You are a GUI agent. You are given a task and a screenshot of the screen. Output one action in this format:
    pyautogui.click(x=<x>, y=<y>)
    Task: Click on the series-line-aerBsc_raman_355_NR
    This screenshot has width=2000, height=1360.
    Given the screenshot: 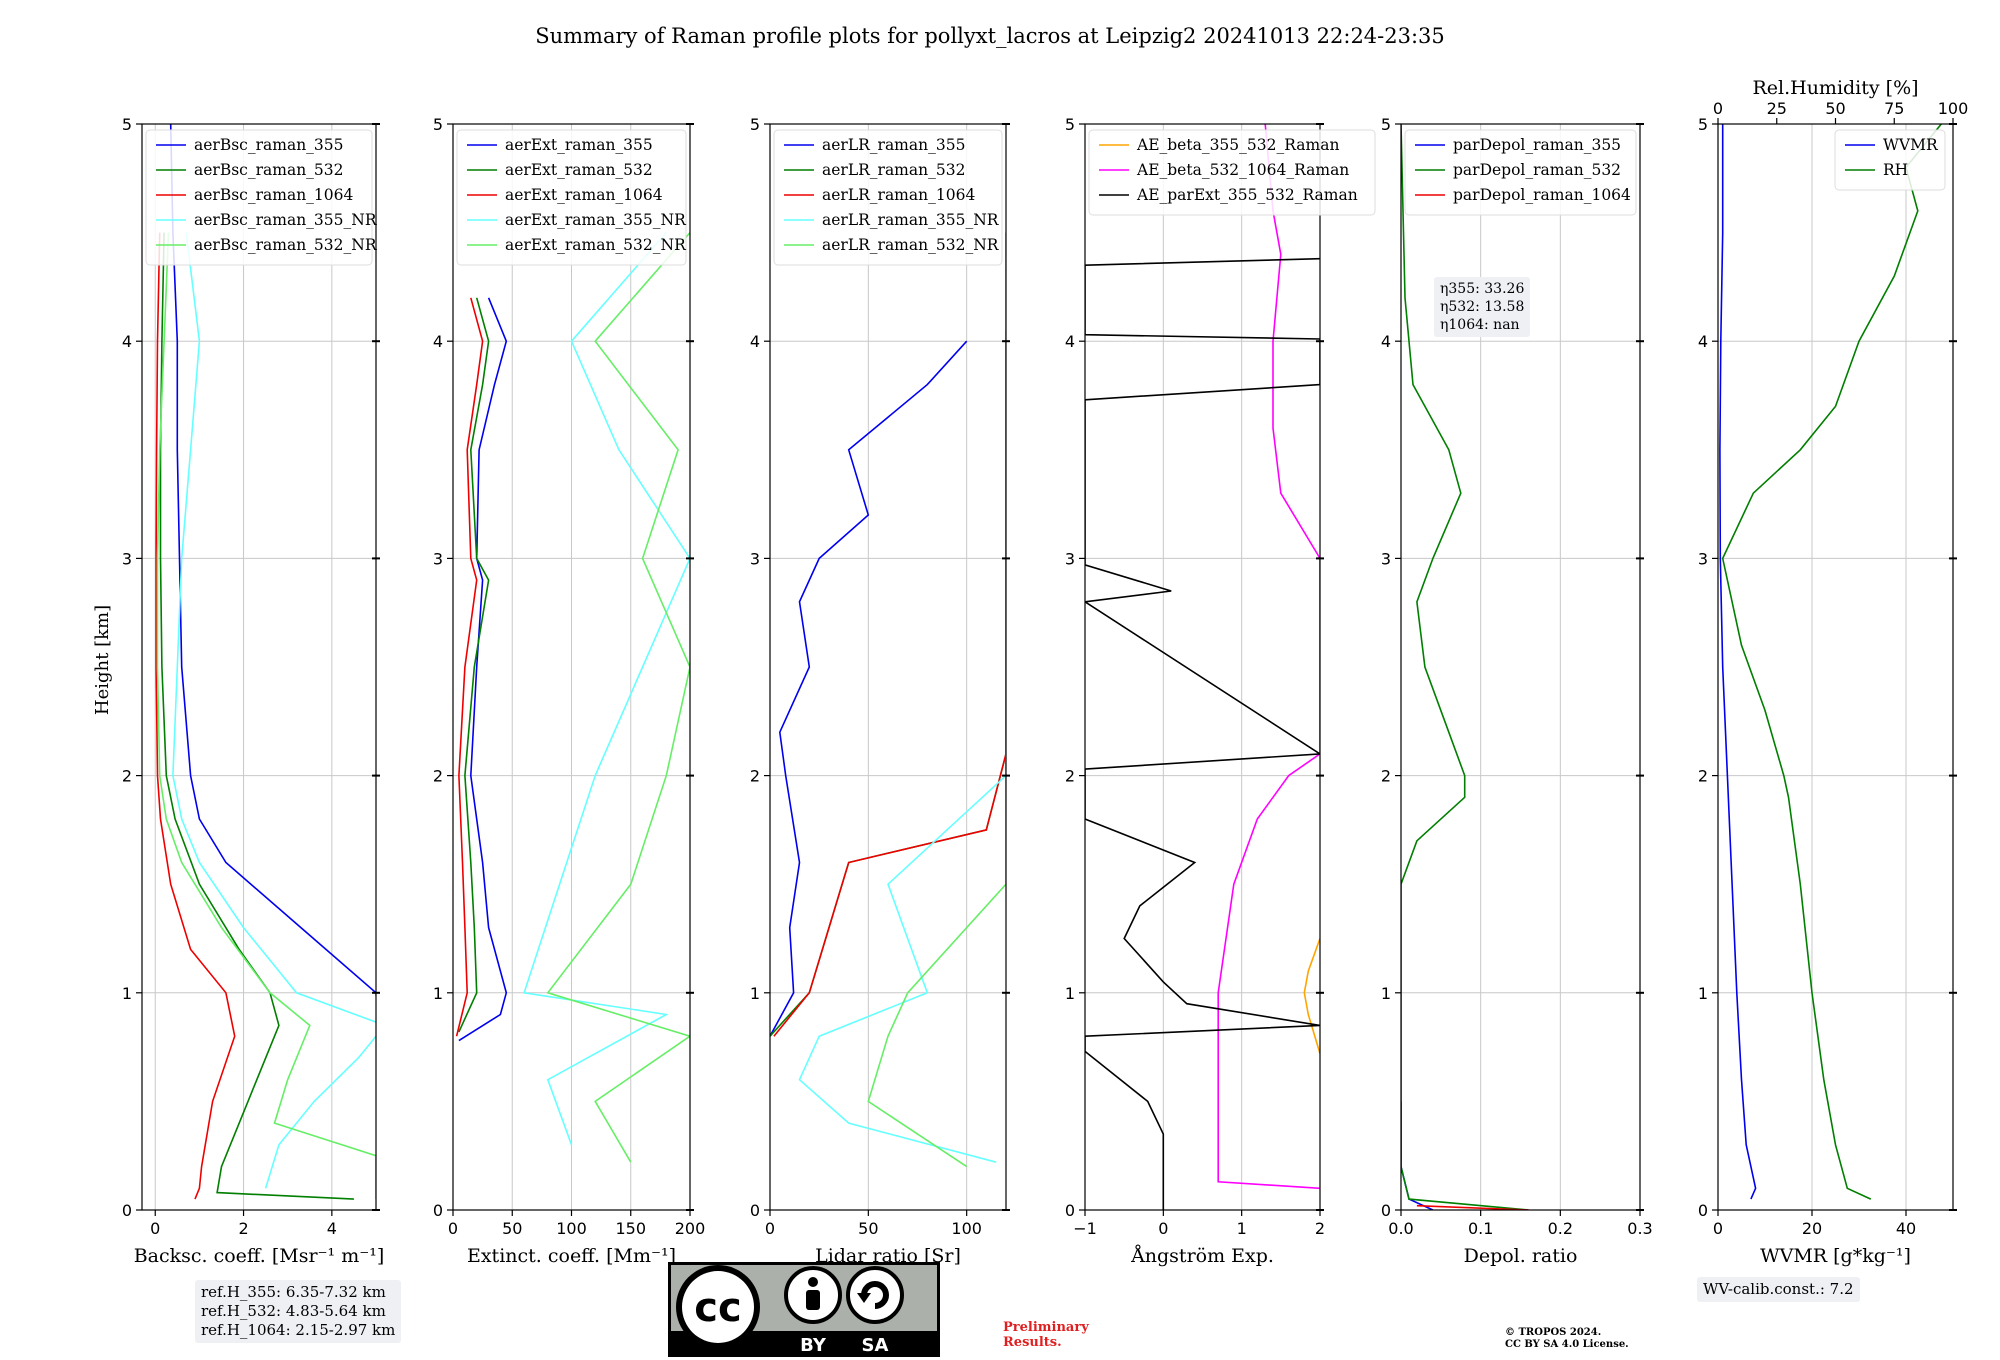 What is the action you would take?
    pyautogui.click(x=274, y=710)
    